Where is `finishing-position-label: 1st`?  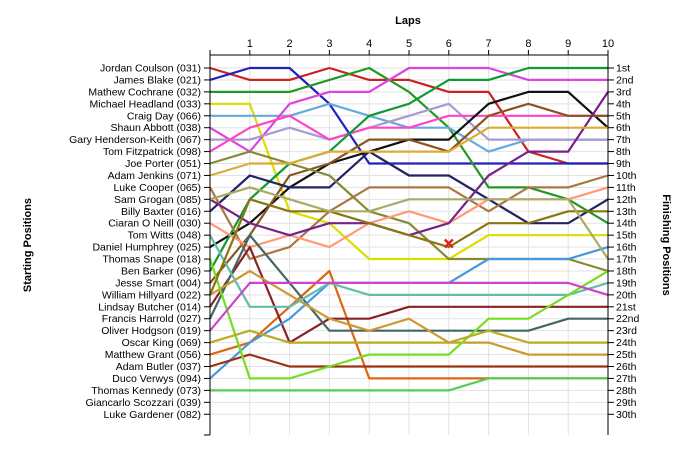 finishing-position-label: 1st is located at coordinates (623, 69).